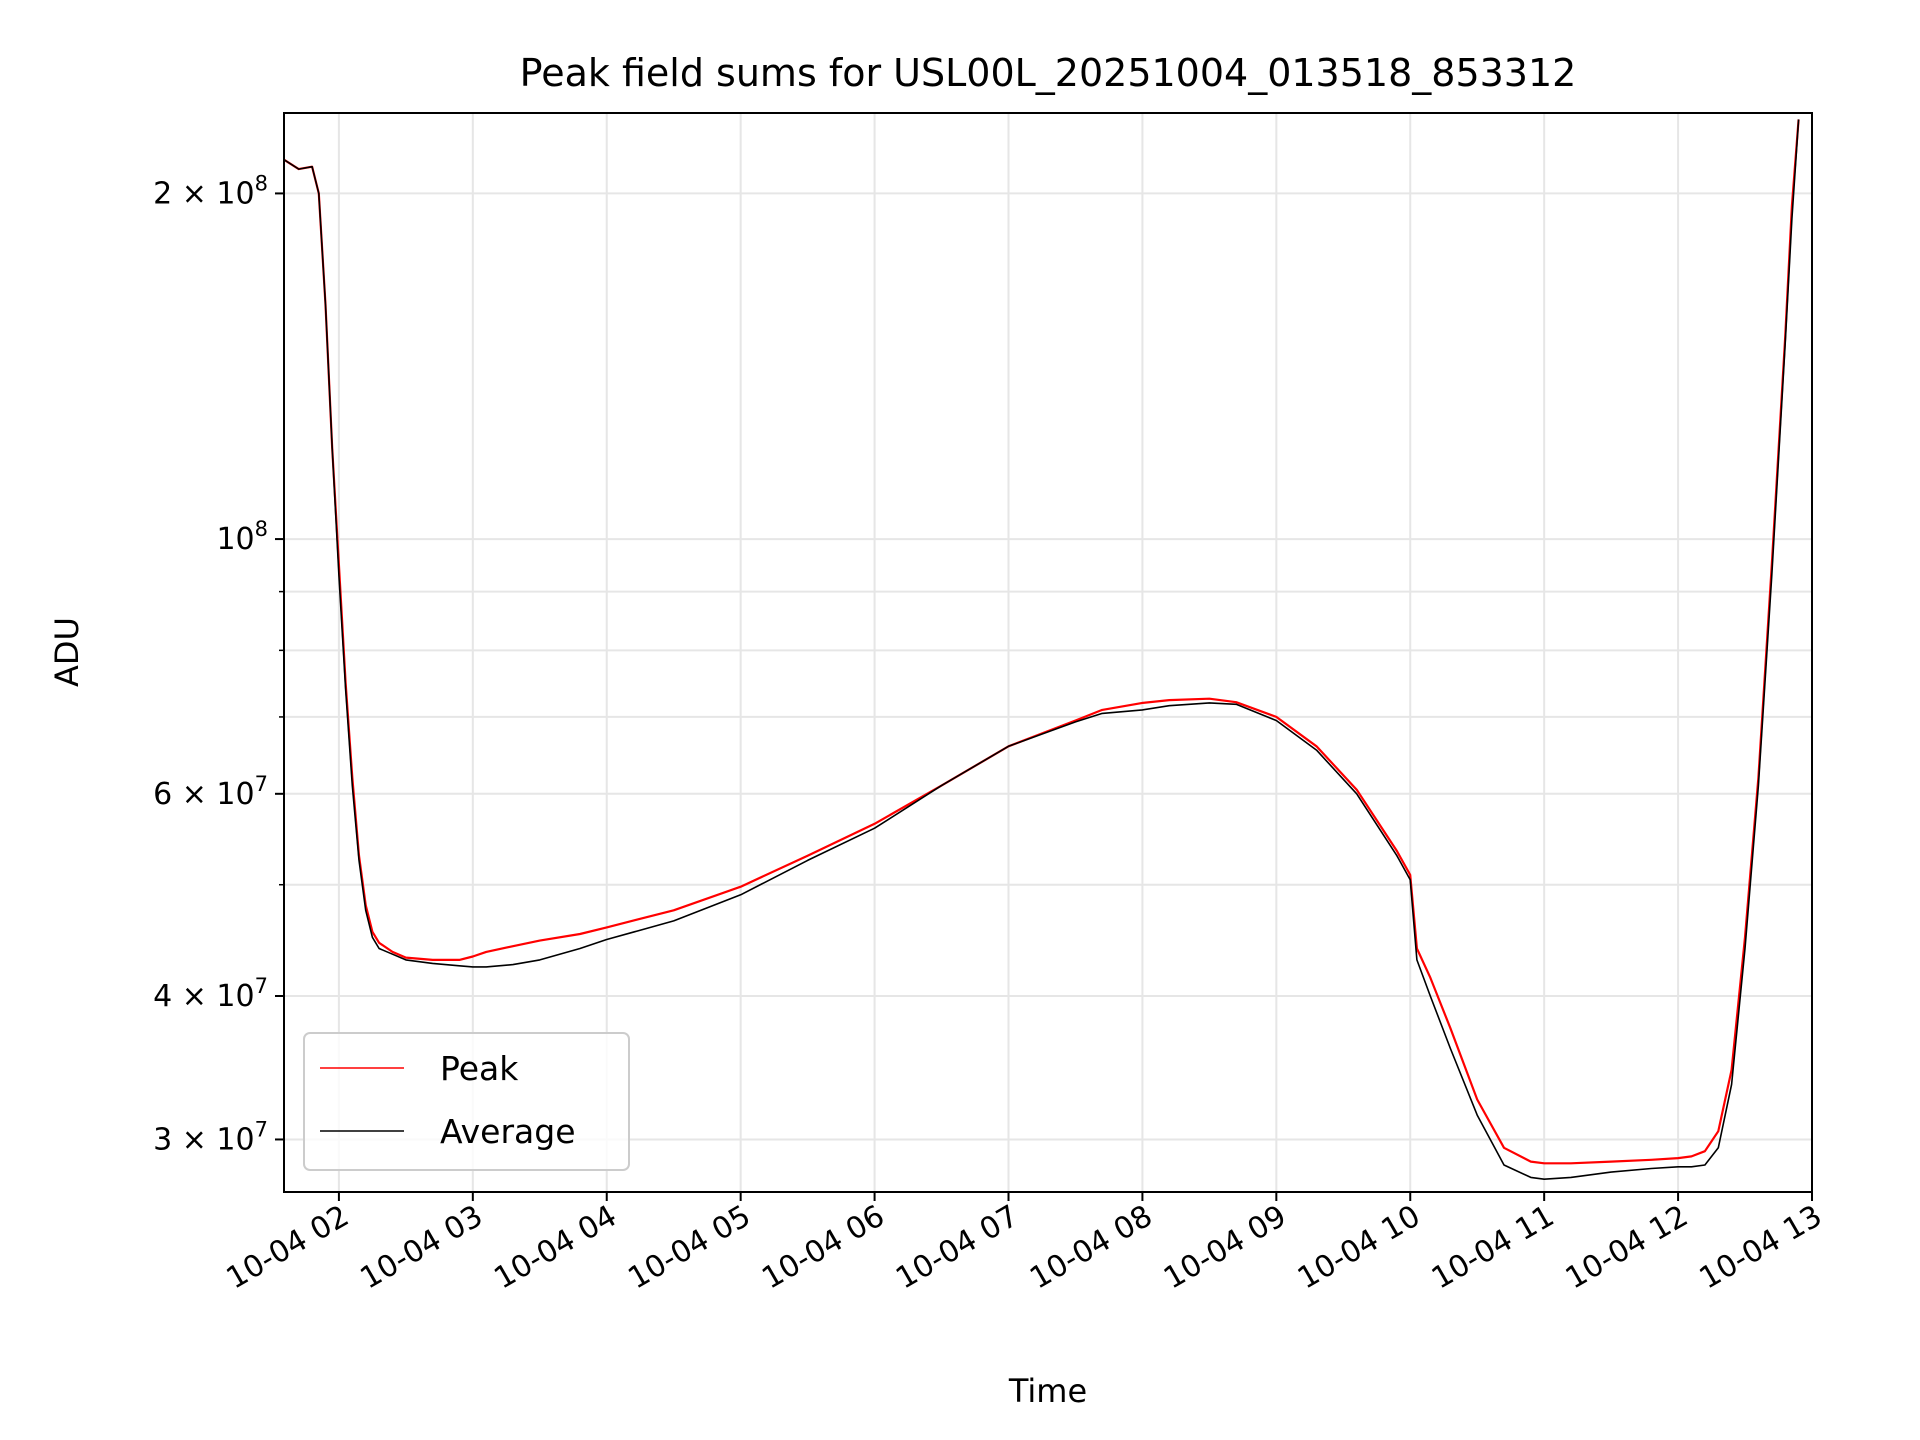 The width and height of the screenshot is (1920, 1440). What do you see at coordinates (210, 994) in the screenshot?
I see `y-tick-label: 4 × 107` at bounding box center [210, 994].